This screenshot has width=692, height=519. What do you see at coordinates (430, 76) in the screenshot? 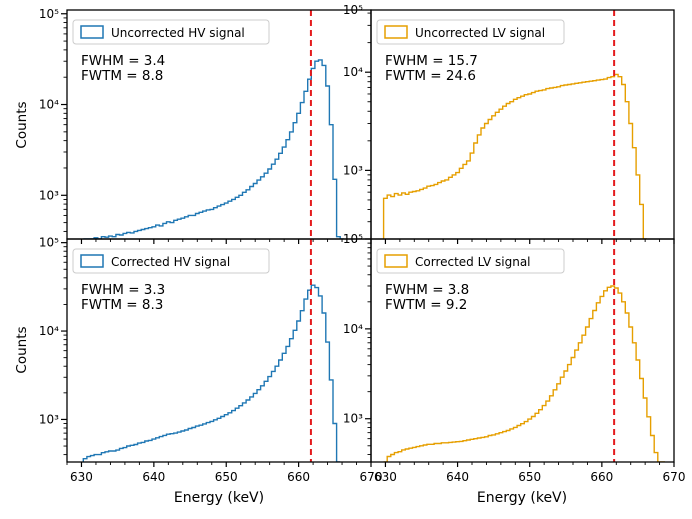
I see `fwtm-annotation: FWTM = 24.6` at bounding box center [430, 76].